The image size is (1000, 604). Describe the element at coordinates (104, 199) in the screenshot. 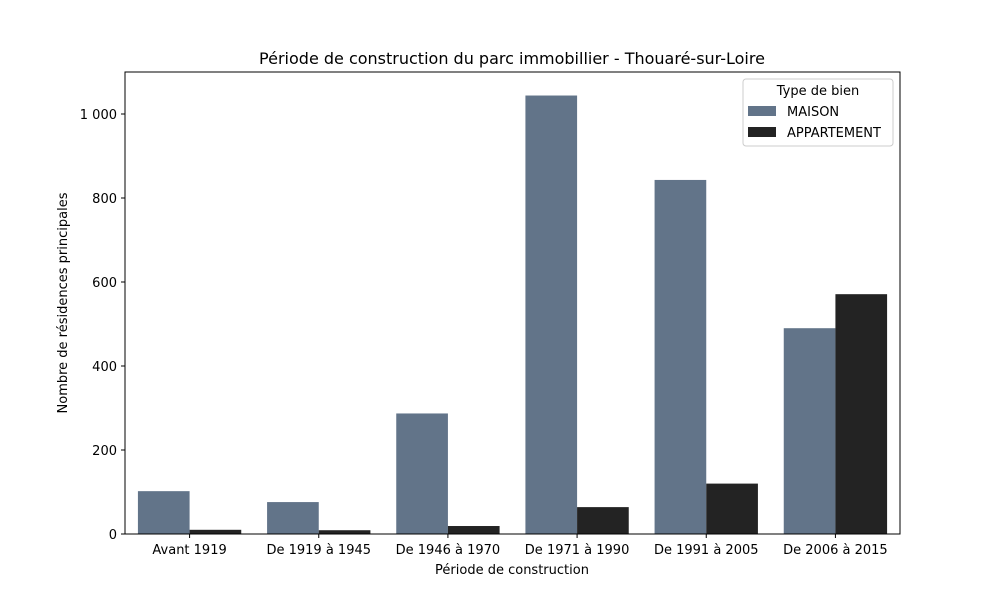

I see `y-tick-label: 800` at that location.